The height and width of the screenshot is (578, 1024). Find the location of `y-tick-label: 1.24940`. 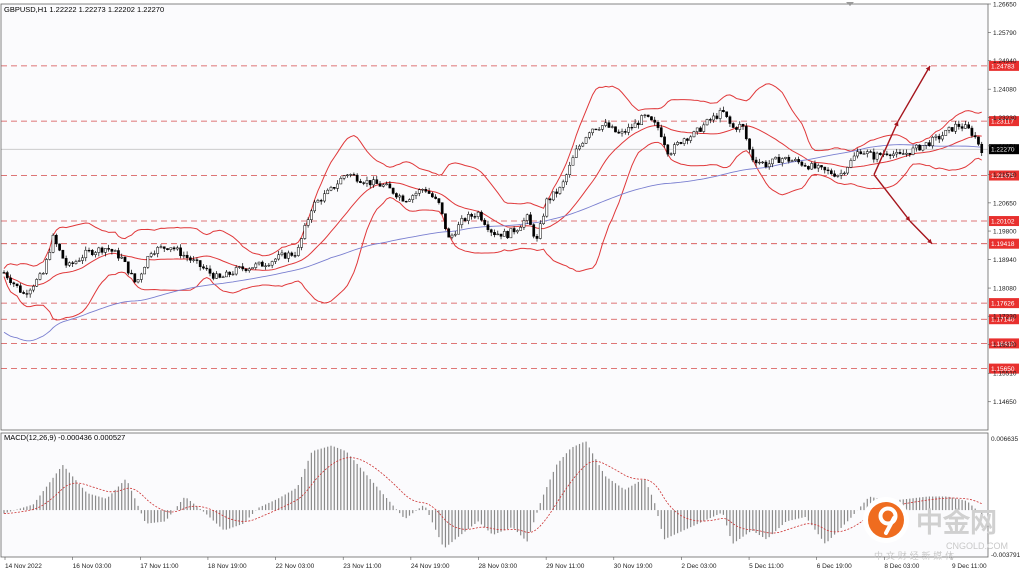

y-tick-label: 1.24940 is located at coordinates (1005, 61).